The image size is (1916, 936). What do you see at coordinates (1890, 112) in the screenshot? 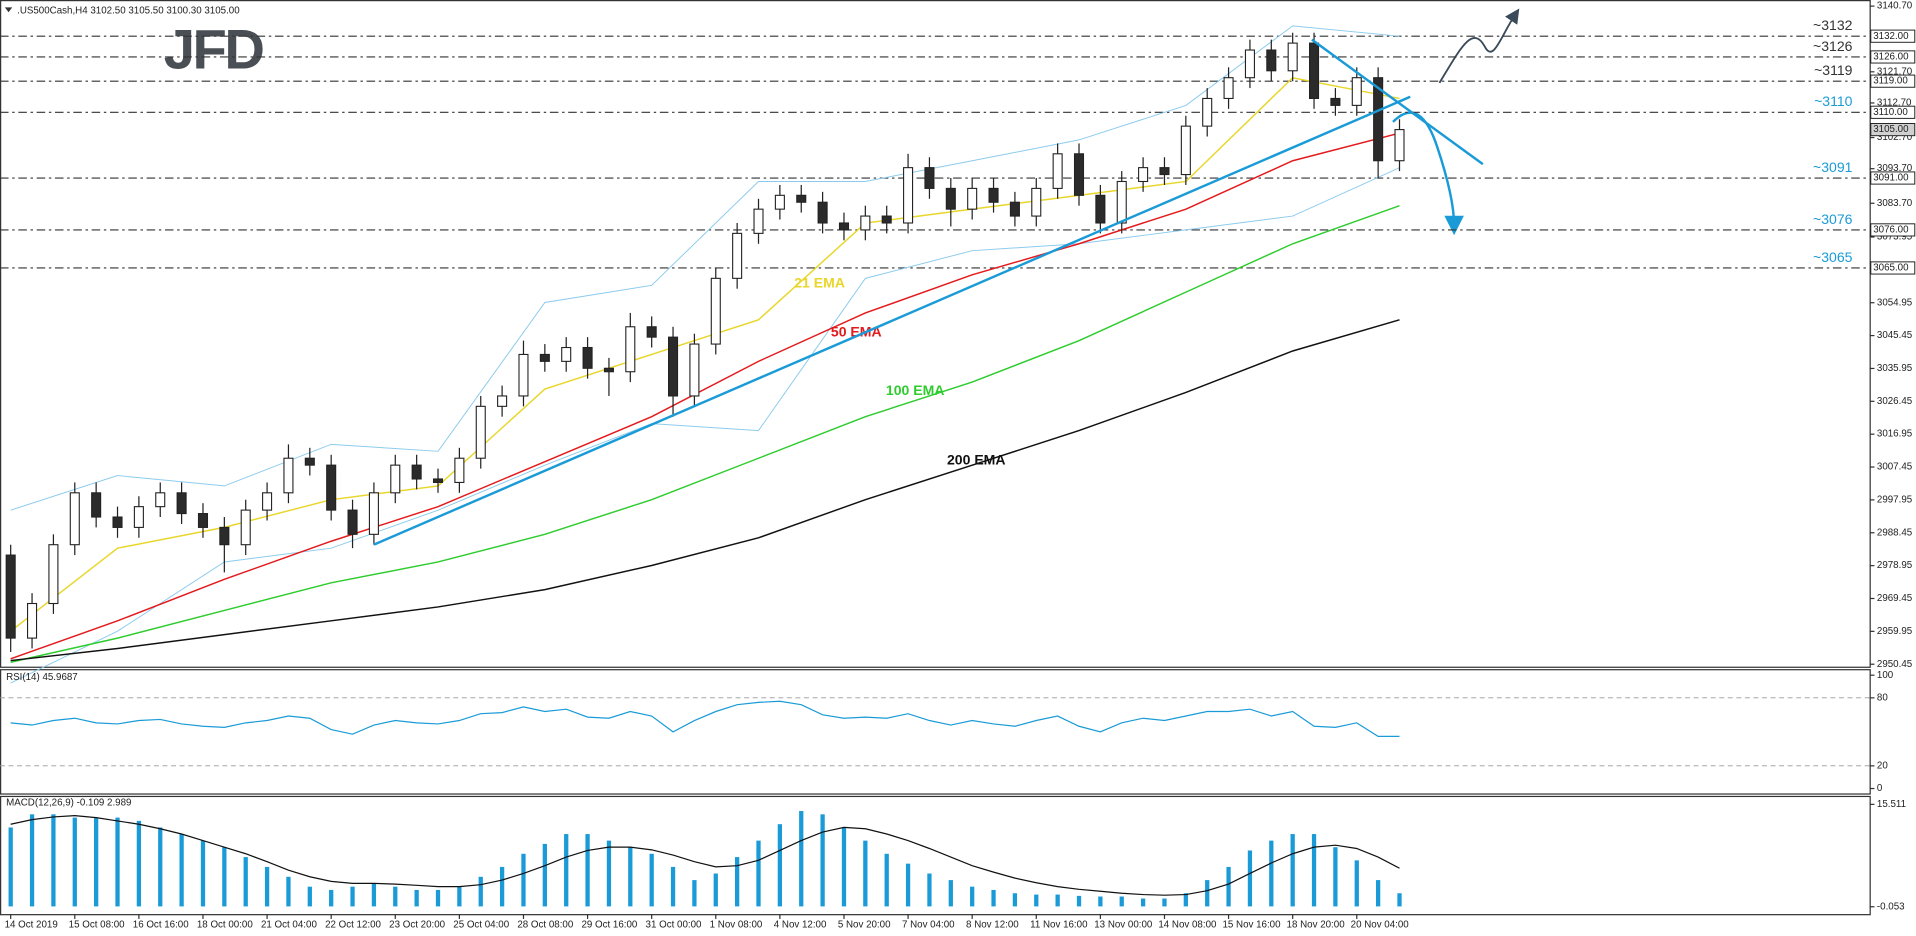
I see `price-box-label: 3110.00` at bounding box center [1890, 112].